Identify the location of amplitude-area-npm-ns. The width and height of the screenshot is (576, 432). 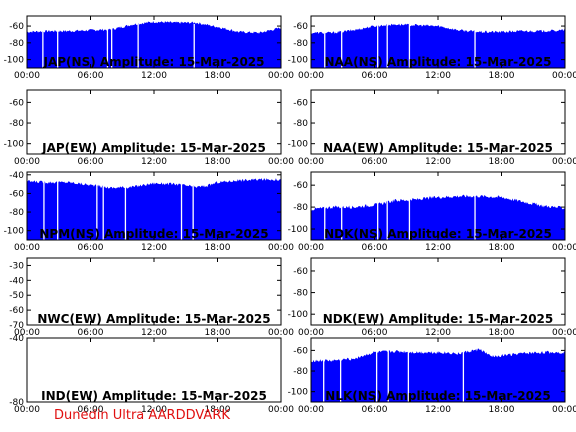
(154, 209).